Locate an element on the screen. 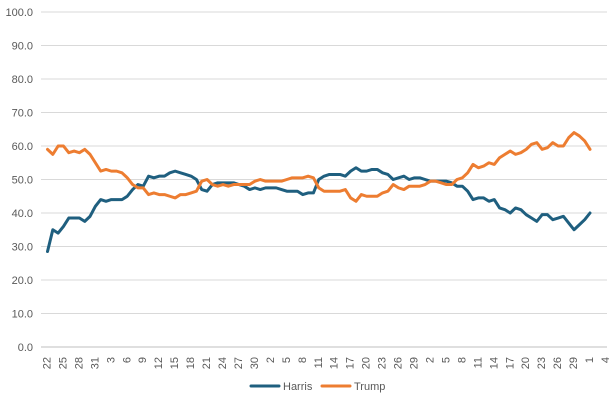  x-tick-label: 21 is located at coordinates (207, 363).